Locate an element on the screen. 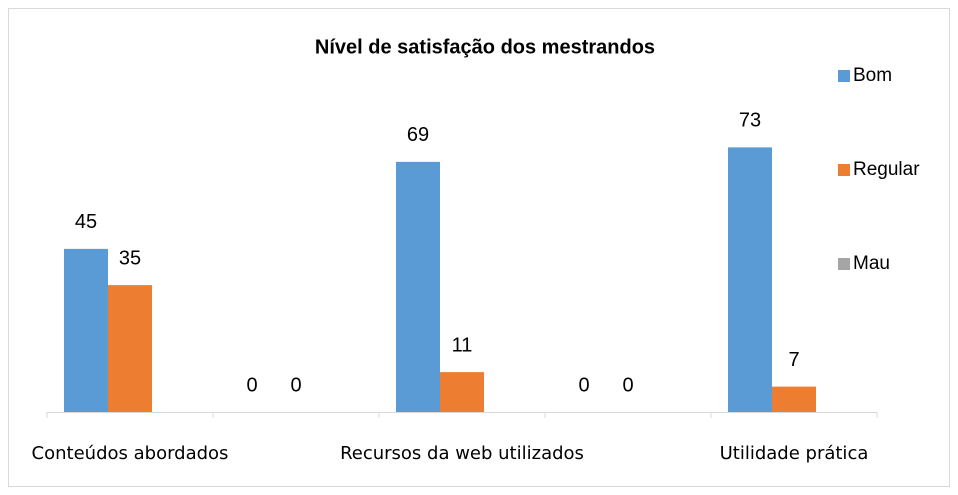 This screenshot has height=495, width=958. data-label: 69 is located at coordinates (418, 135).